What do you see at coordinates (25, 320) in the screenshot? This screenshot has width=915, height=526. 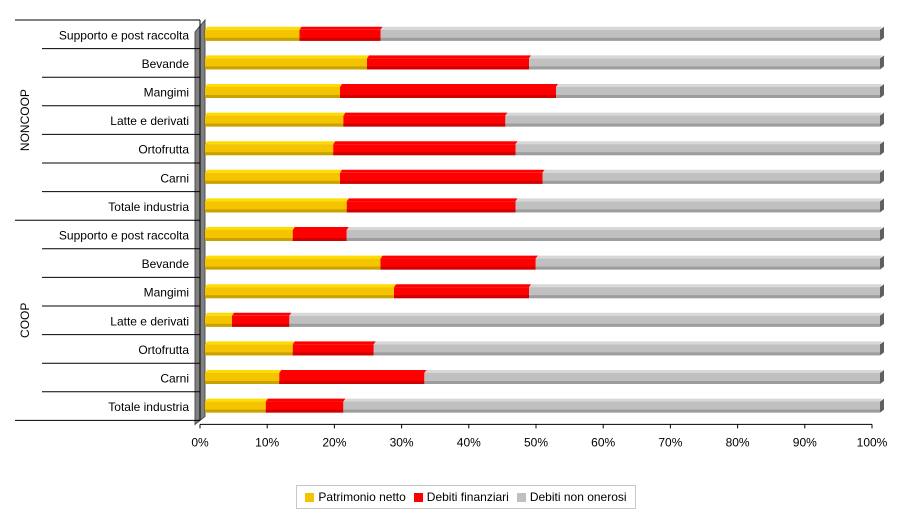 I see `group-label: COOP` at bounding box center [25, 320].